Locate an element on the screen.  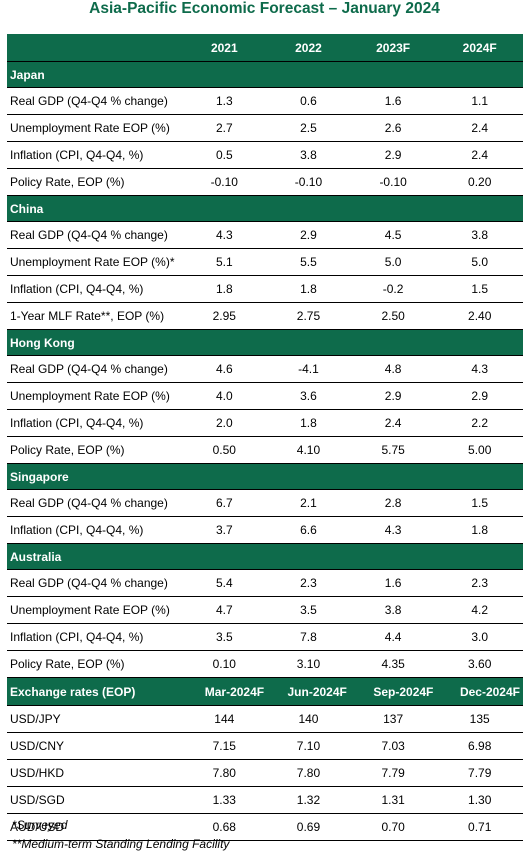
row-value: 2.5 is located at coordinates (308, 128).